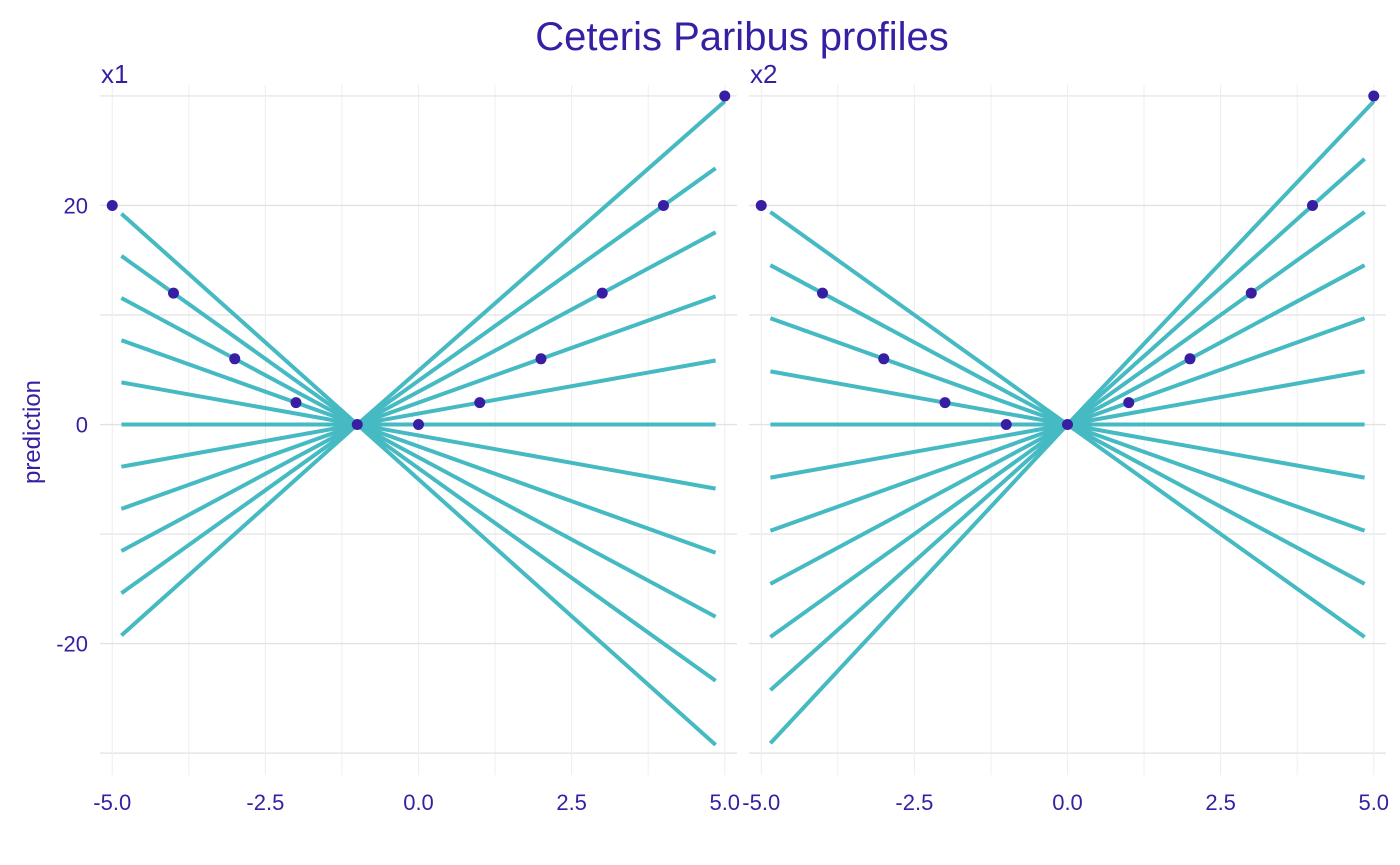 The height and width of the screenshot is (865, 1400). What do you see at coordinates (761, 802) in the screenshot?
I see `x-tick-label-x2: -5.0` at bounding box center [761, 802].